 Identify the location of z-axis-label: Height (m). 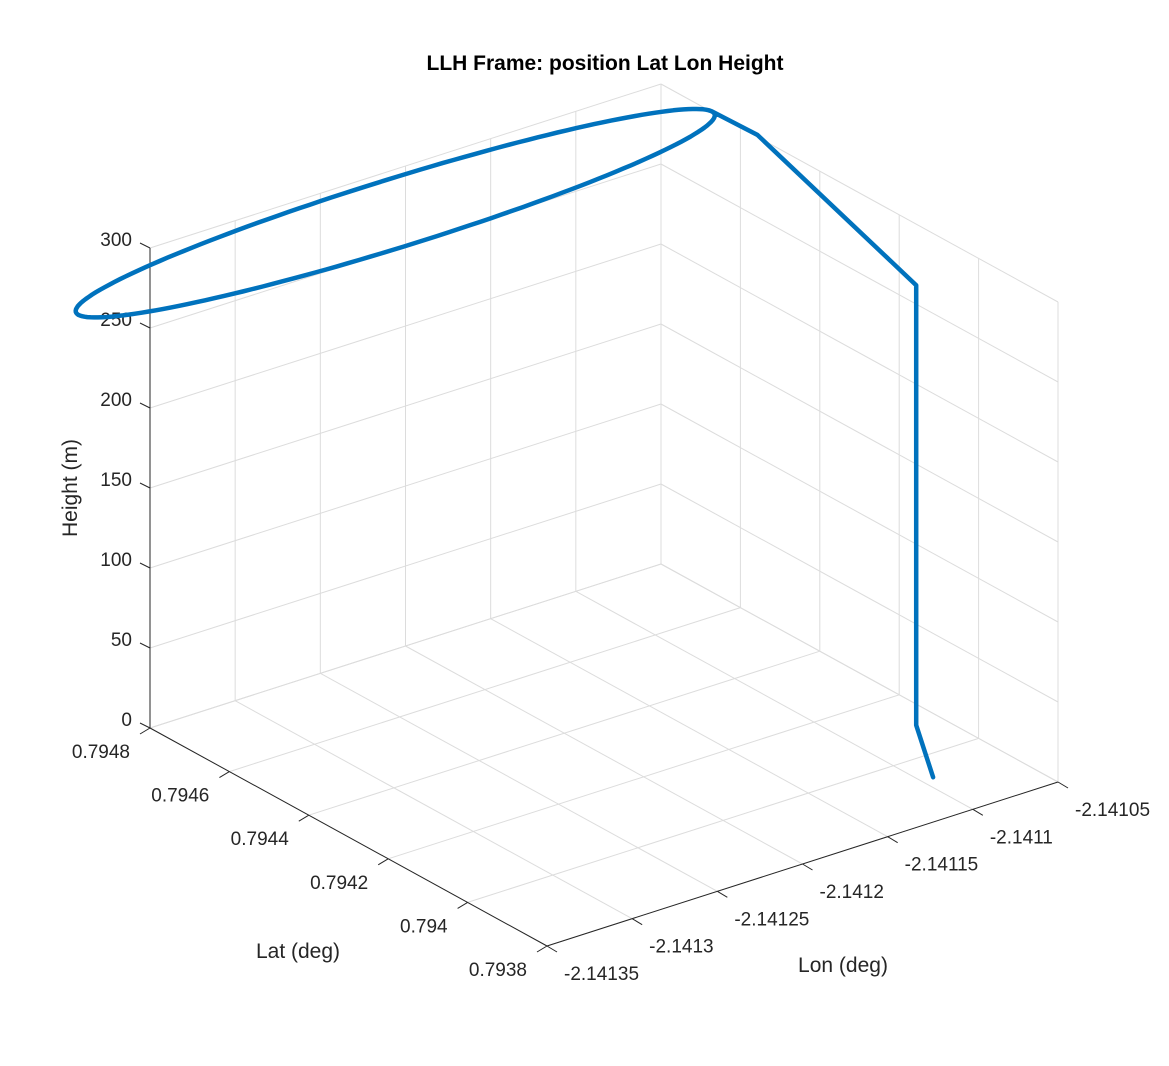
(70, 488).